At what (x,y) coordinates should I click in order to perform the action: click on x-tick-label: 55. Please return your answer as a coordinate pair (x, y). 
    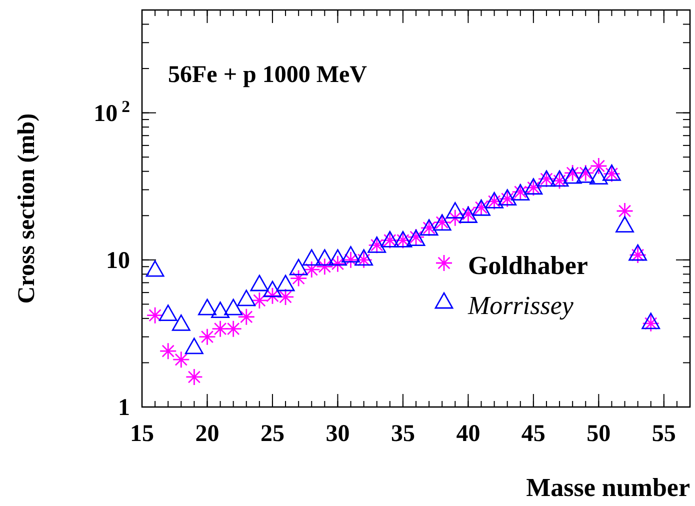
    Looking at the image, I should click on (664, 434).